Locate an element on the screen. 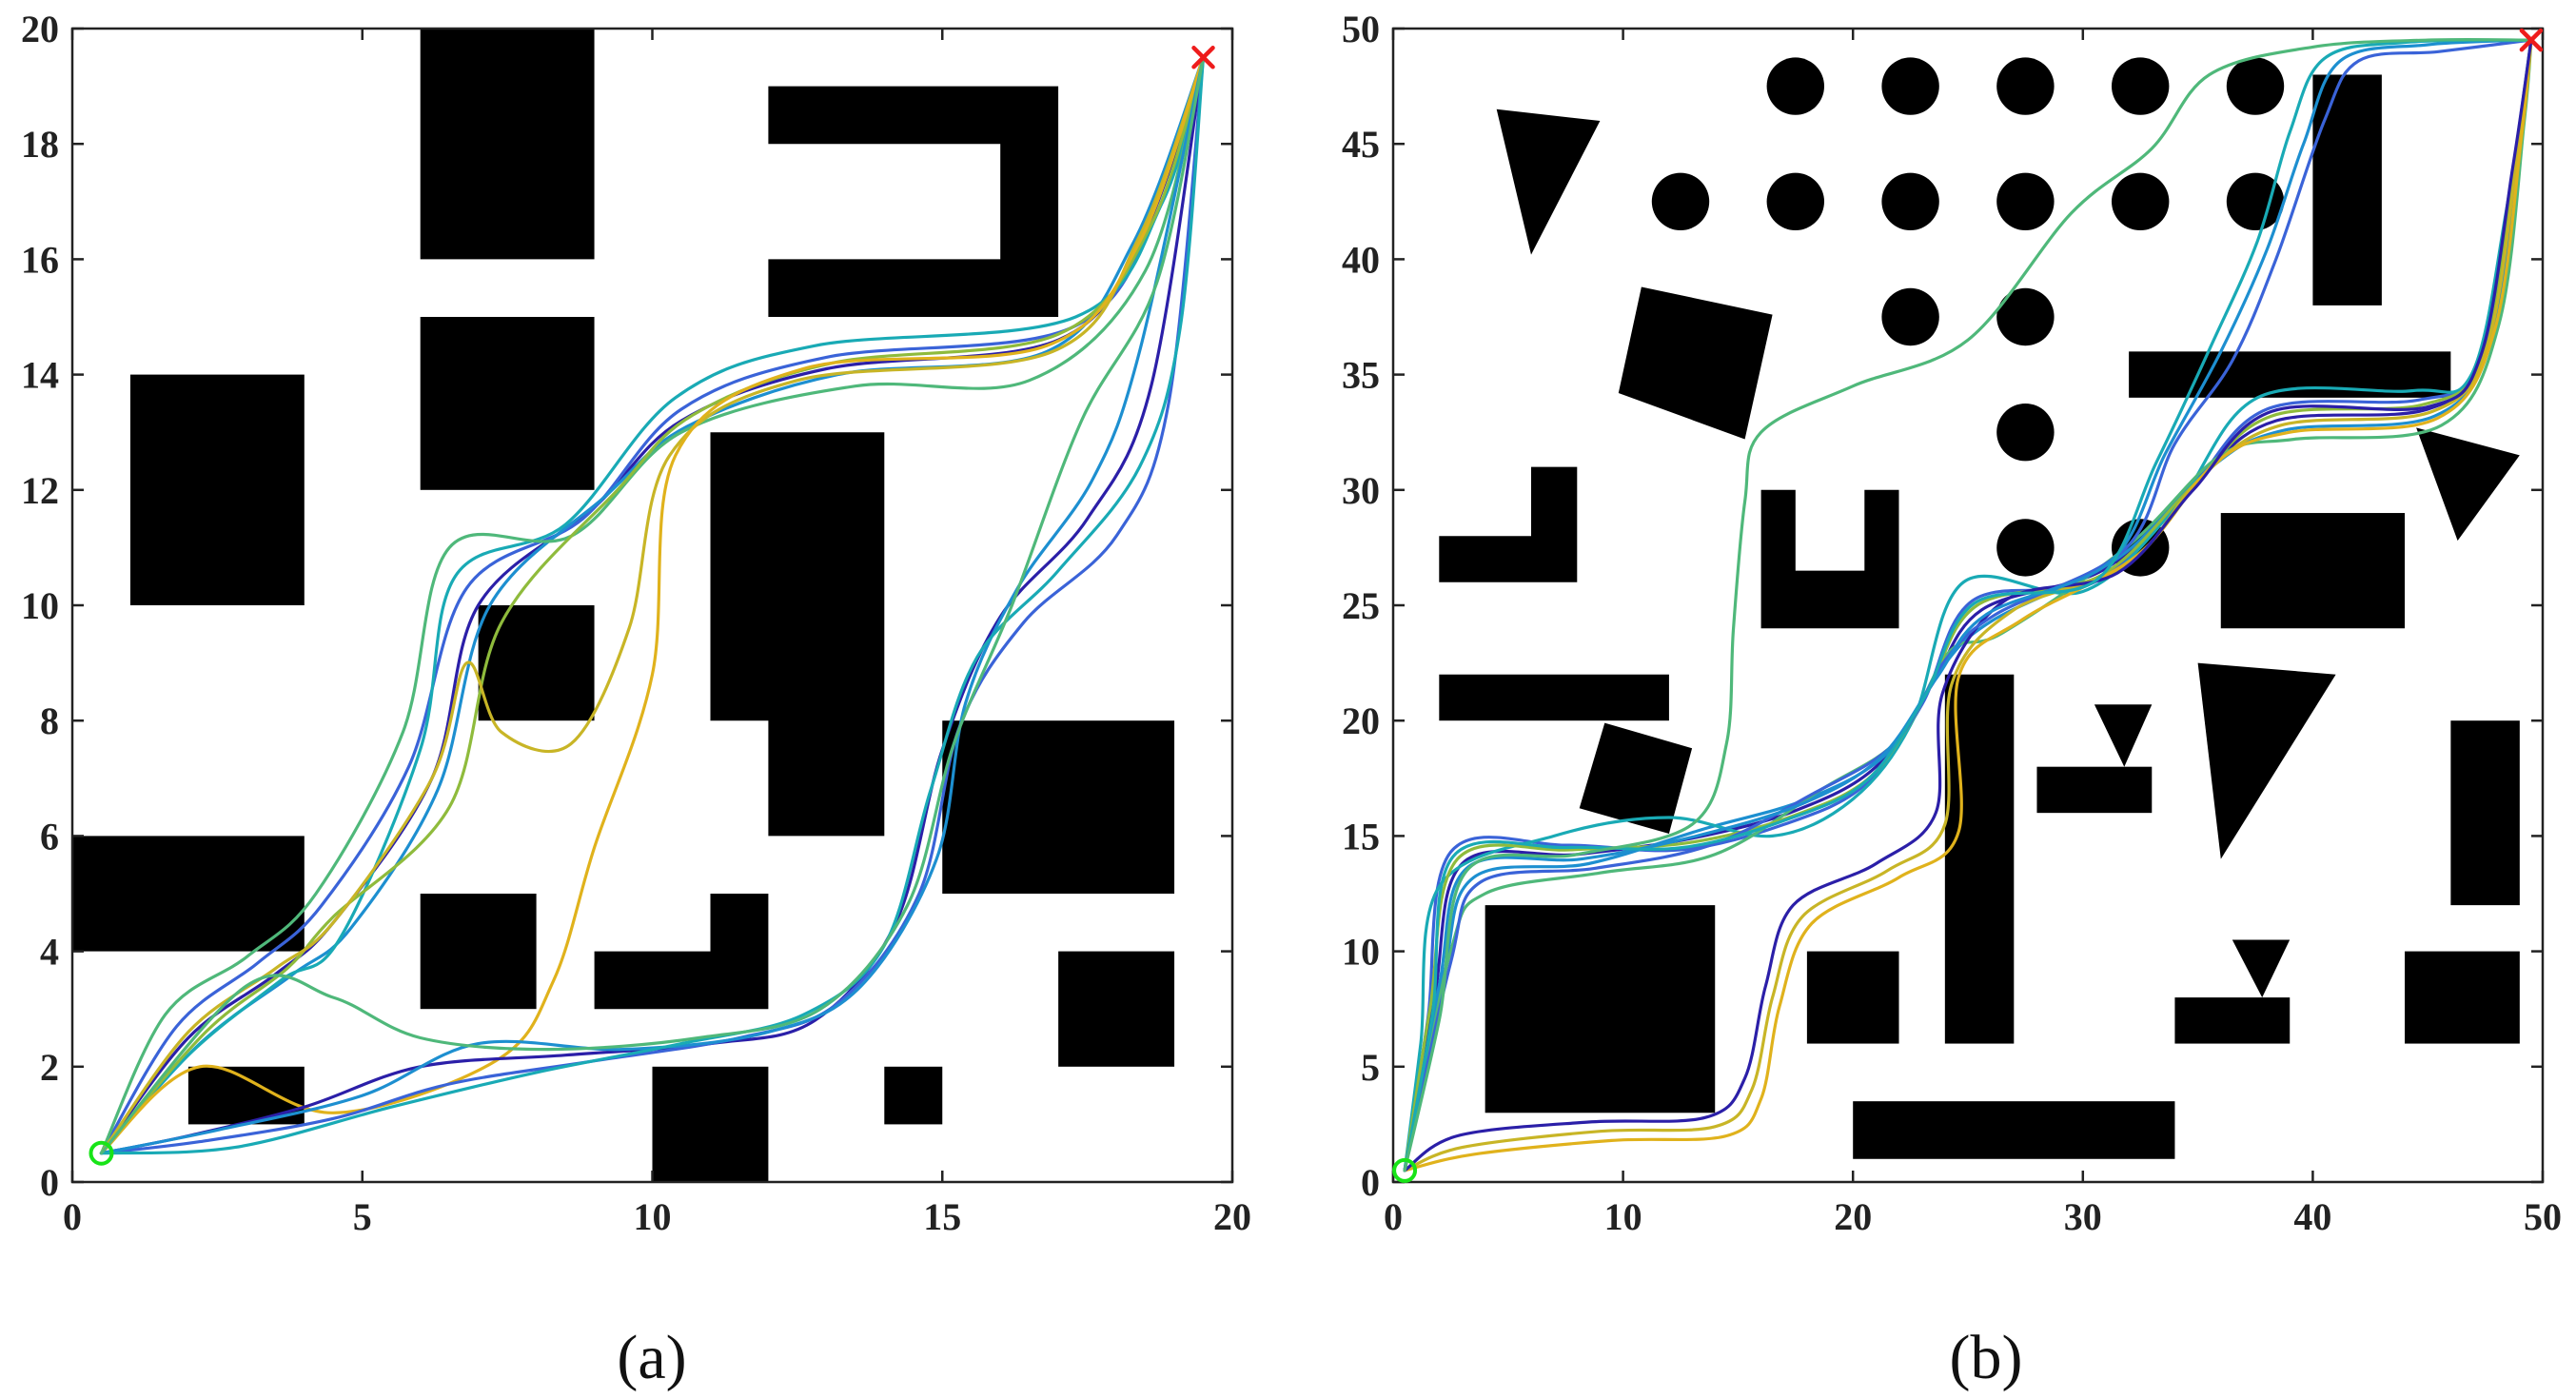 This screenshot has height=1399, width=2576. panel-a-ytick-label: 6 is located at coordinates (49, 836).